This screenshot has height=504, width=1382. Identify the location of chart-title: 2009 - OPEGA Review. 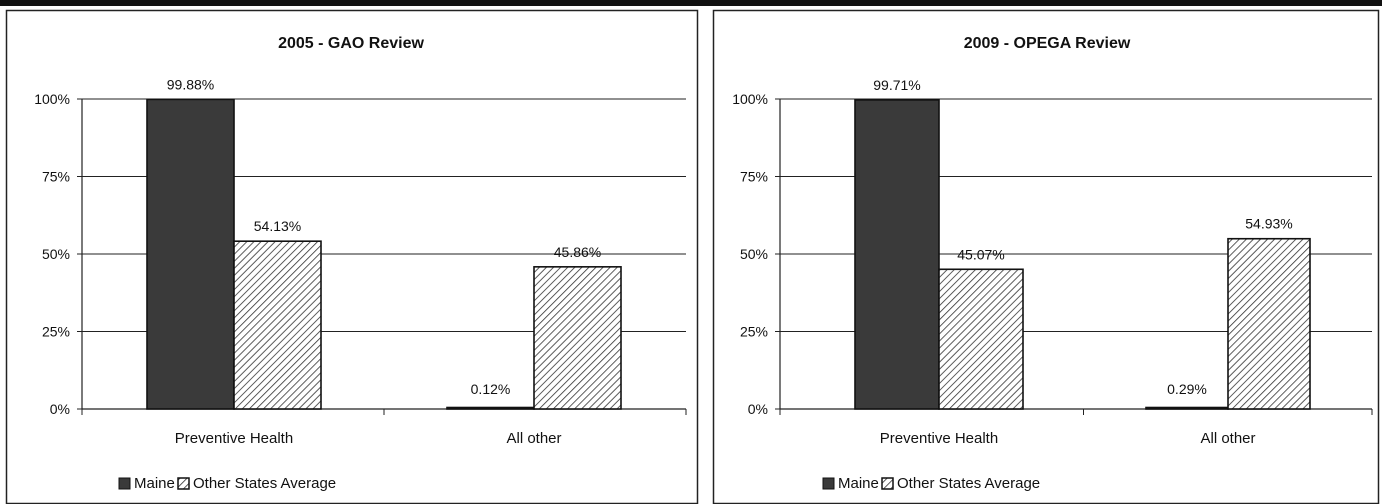
(1047, 43).